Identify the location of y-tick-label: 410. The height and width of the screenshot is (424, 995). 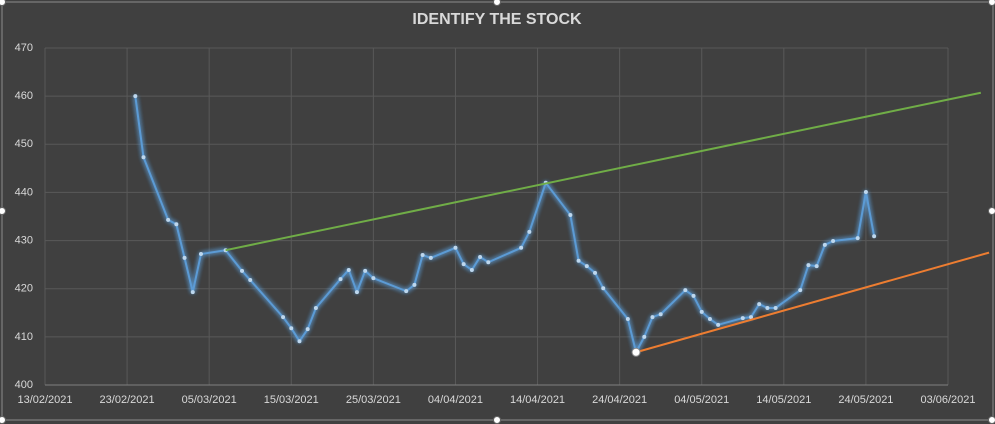
(24, 337).